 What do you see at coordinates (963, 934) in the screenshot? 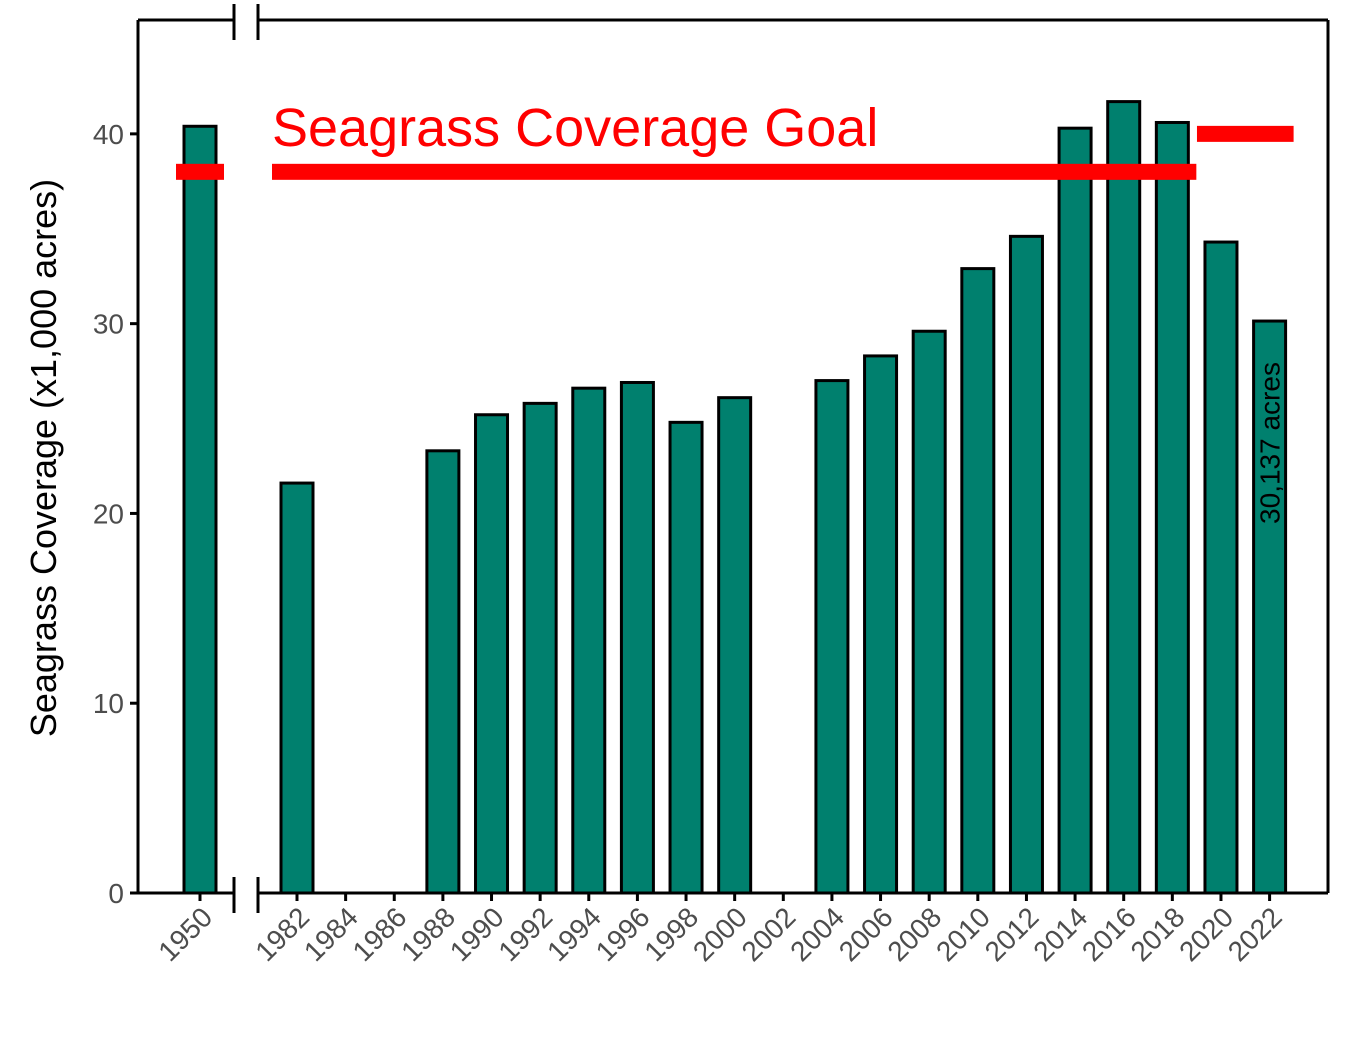
I see `x-tick-label: 2010` at bounding box center [963, 934].